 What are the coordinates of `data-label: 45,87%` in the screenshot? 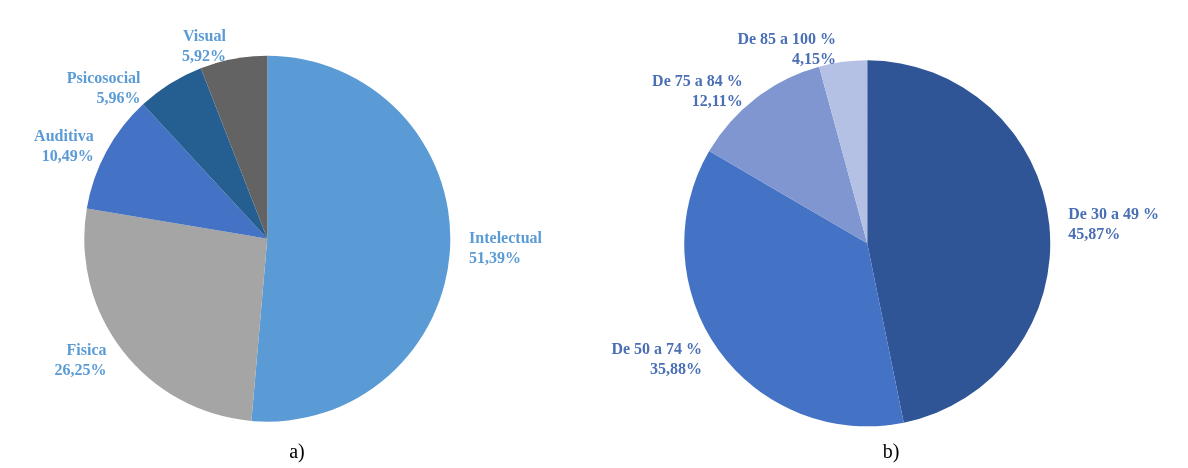 It's located at (1094, 234).